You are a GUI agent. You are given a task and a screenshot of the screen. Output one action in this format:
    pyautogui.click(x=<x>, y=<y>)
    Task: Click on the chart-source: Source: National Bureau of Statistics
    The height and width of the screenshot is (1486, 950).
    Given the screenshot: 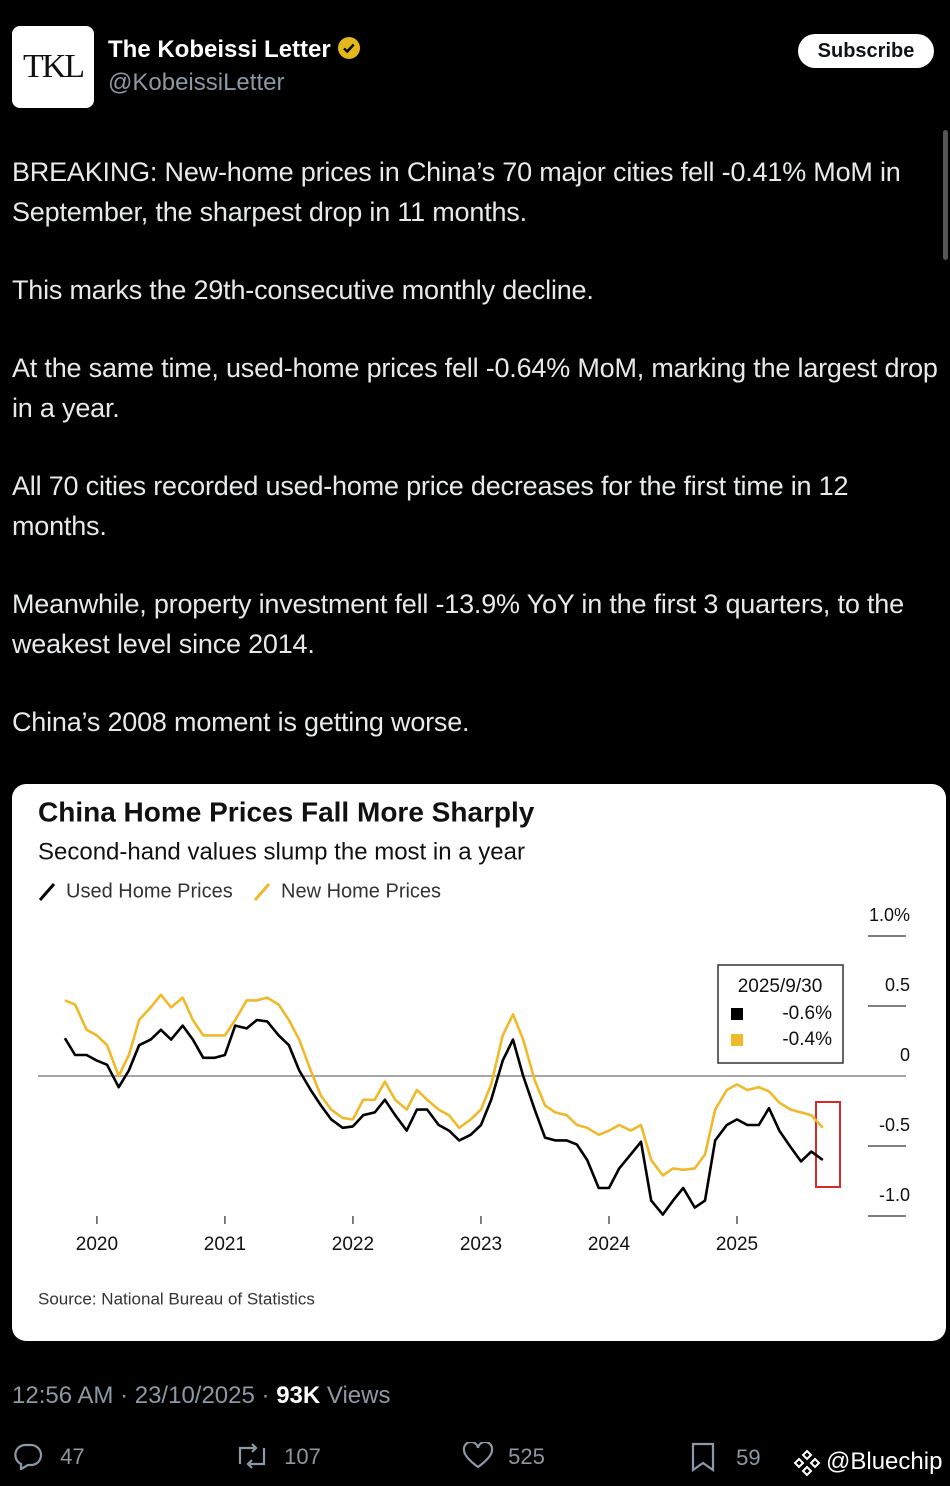 What is the action you would take?
    pyautogui.click(x=176, y=1298)
    